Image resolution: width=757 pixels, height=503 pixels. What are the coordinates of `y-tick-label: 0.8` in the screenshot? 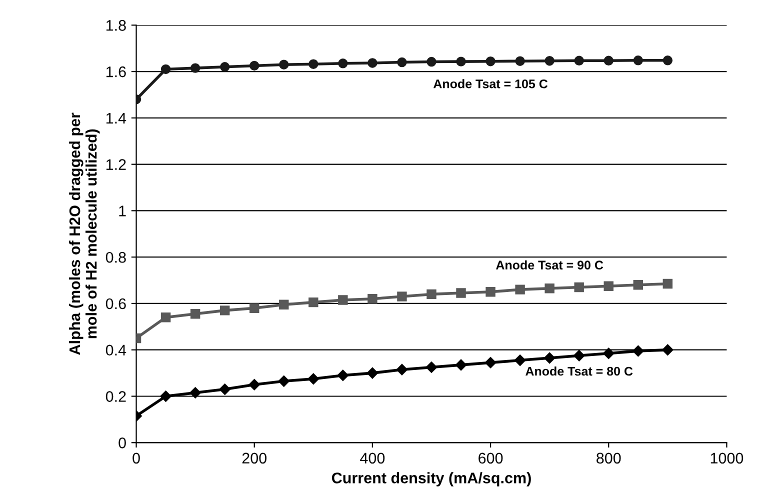 It's located at (116, 257).